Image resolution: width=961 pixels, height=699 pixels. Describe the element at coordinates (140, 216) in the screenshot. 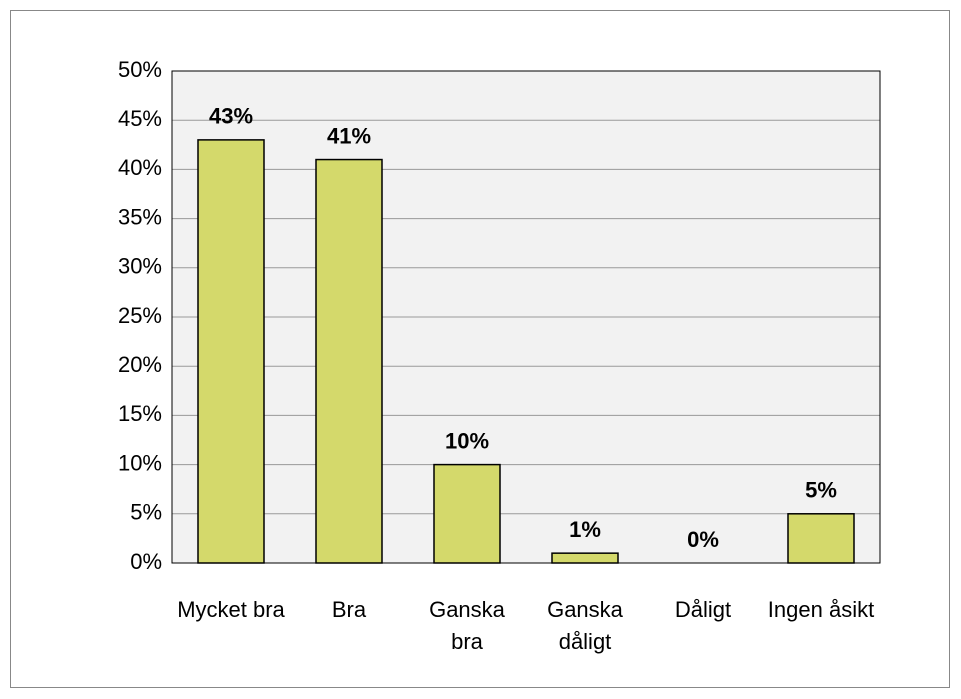

I see `y-tick-label: 35%` at that location.